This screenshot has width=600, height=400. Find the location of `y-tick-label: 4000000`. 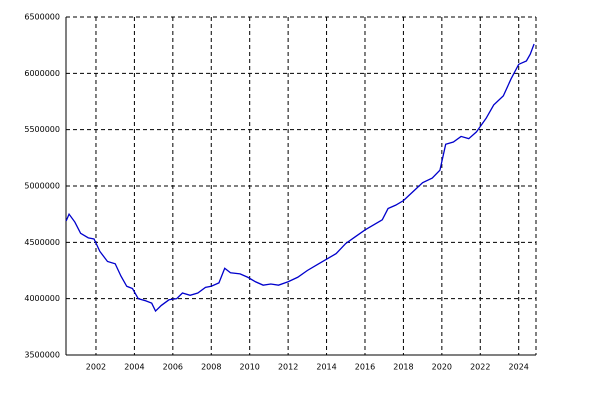

y-tick-label: 4000000 is located at coordinates (42, 298).